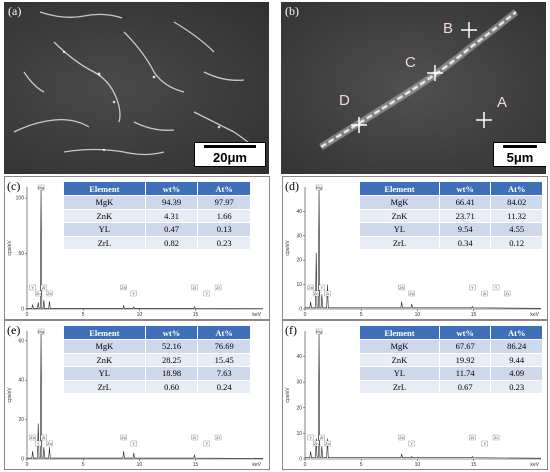 The image size is (550, 472). What do you see at coordinates (410, 62) in the screenshot?
I see `point-label-c: C` at bounding box center [410, 62].